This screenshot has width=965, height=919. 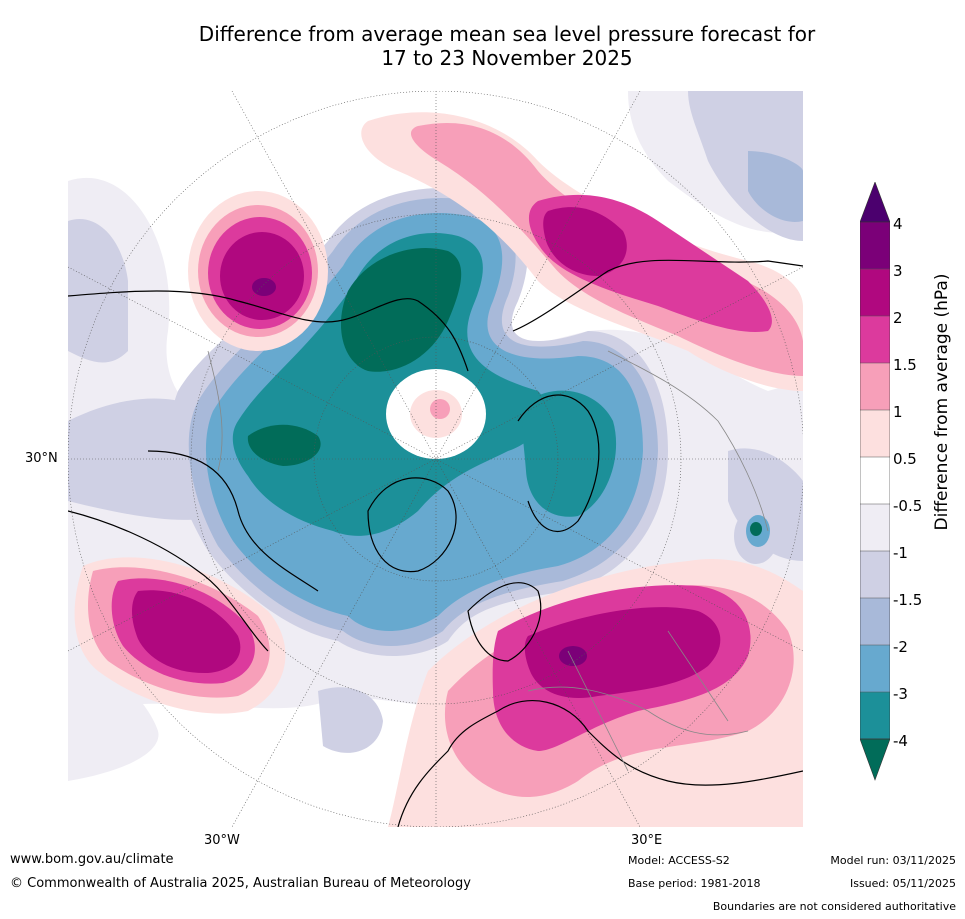 I want to click on website-link: www.bom.gov.au/climate, so click(x=92, y=859).